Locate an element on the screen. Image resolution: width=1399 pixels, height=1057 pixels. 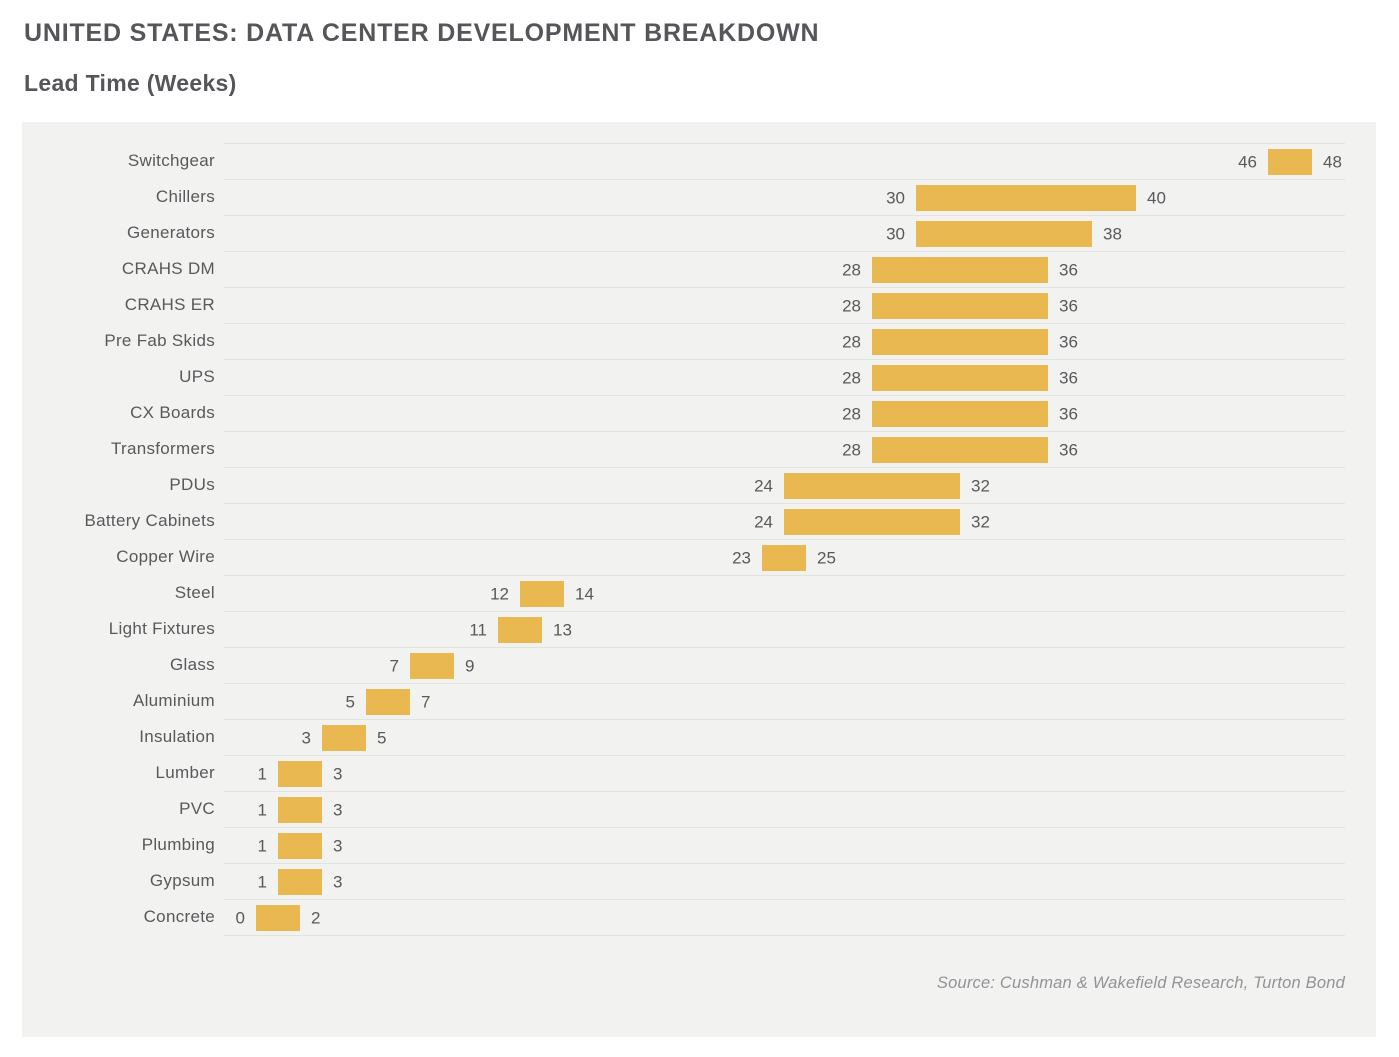
chart-subtitle: Lead Time (Weeks) is located at coordinates (130, 83).